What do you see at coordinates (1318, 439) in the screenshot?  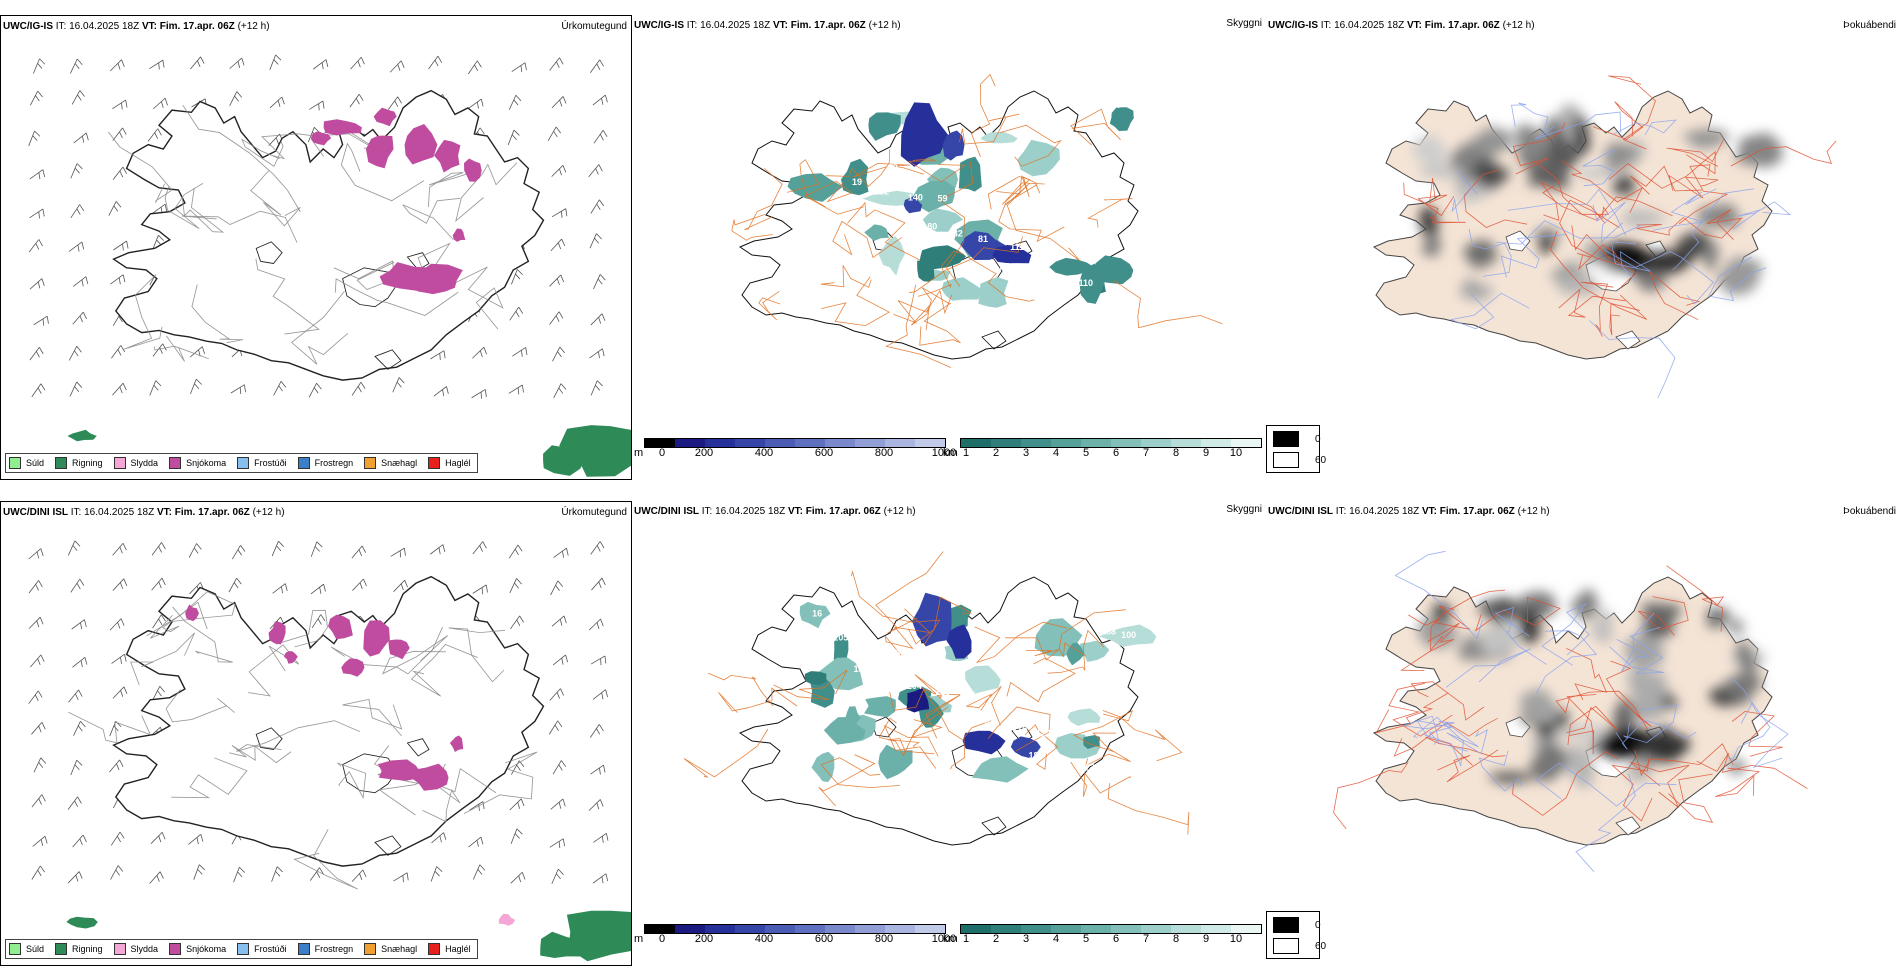 I see `fog-legend-value-0: 0` at bounding box center [1318, 439].